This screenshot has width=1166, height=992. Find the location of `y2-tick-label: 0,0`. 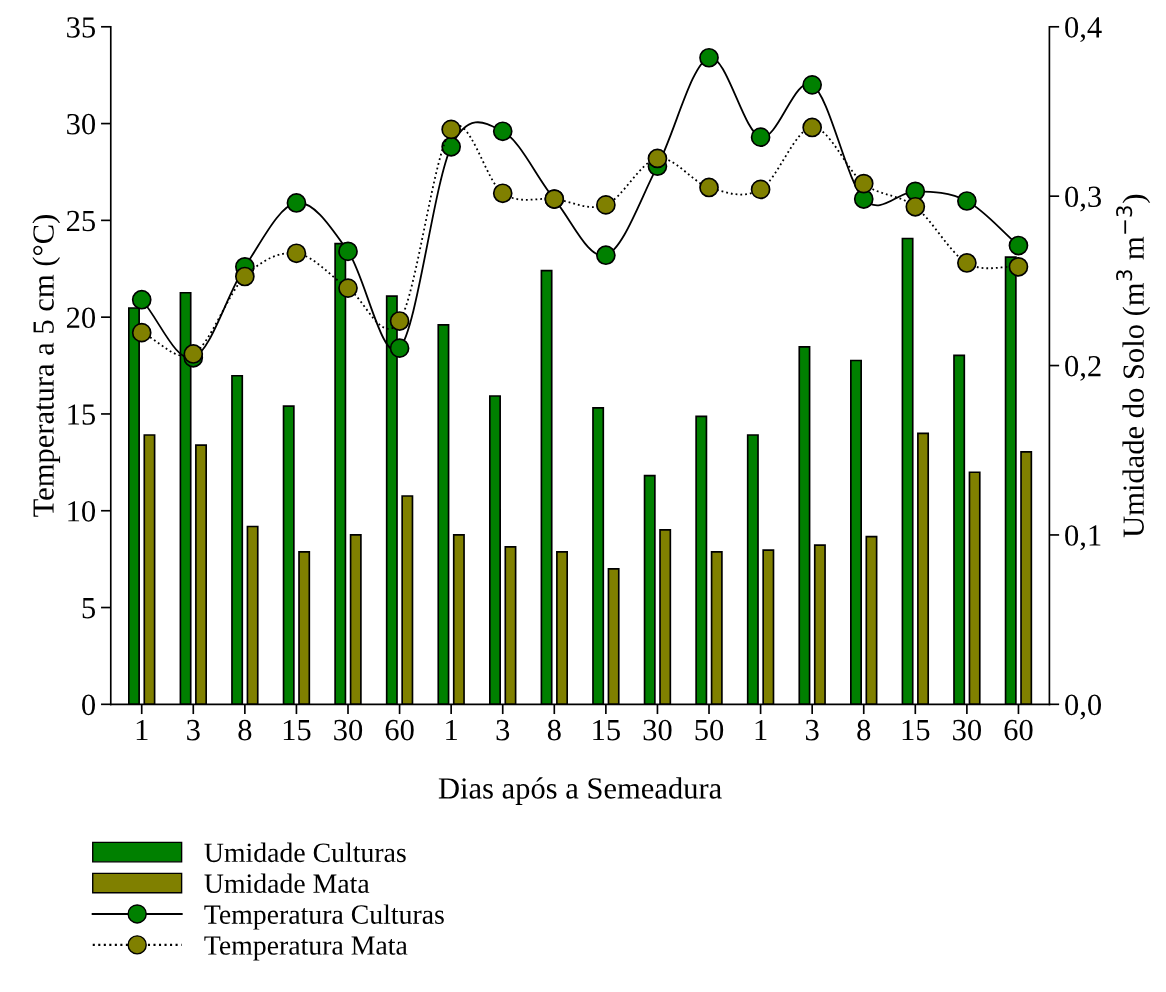

y2-tick-label: 0,0 is located at coordinates (1083, 707).